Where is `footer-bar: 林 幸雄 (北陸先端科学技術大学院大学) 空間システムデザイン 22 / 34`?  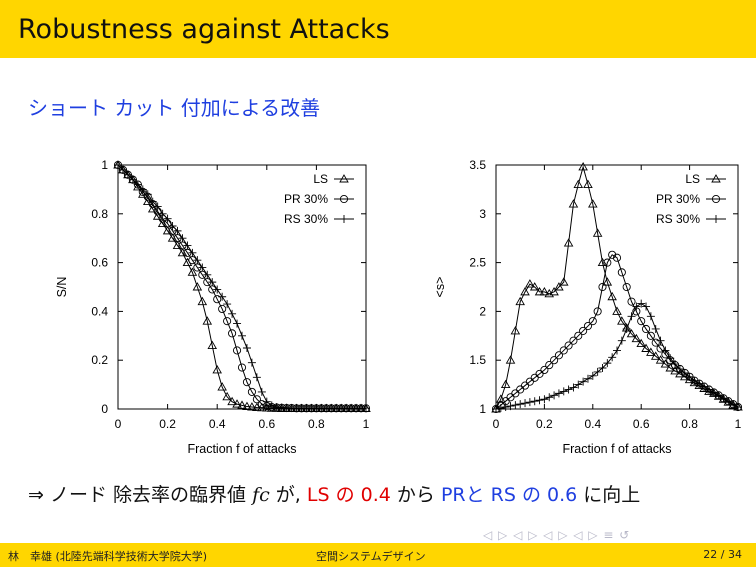
footer-bar: 林 幸雄 (北陸先端科学技術大学院大学) 空間システムデザイン 22 / 34 is located at coordinates (378, 555).